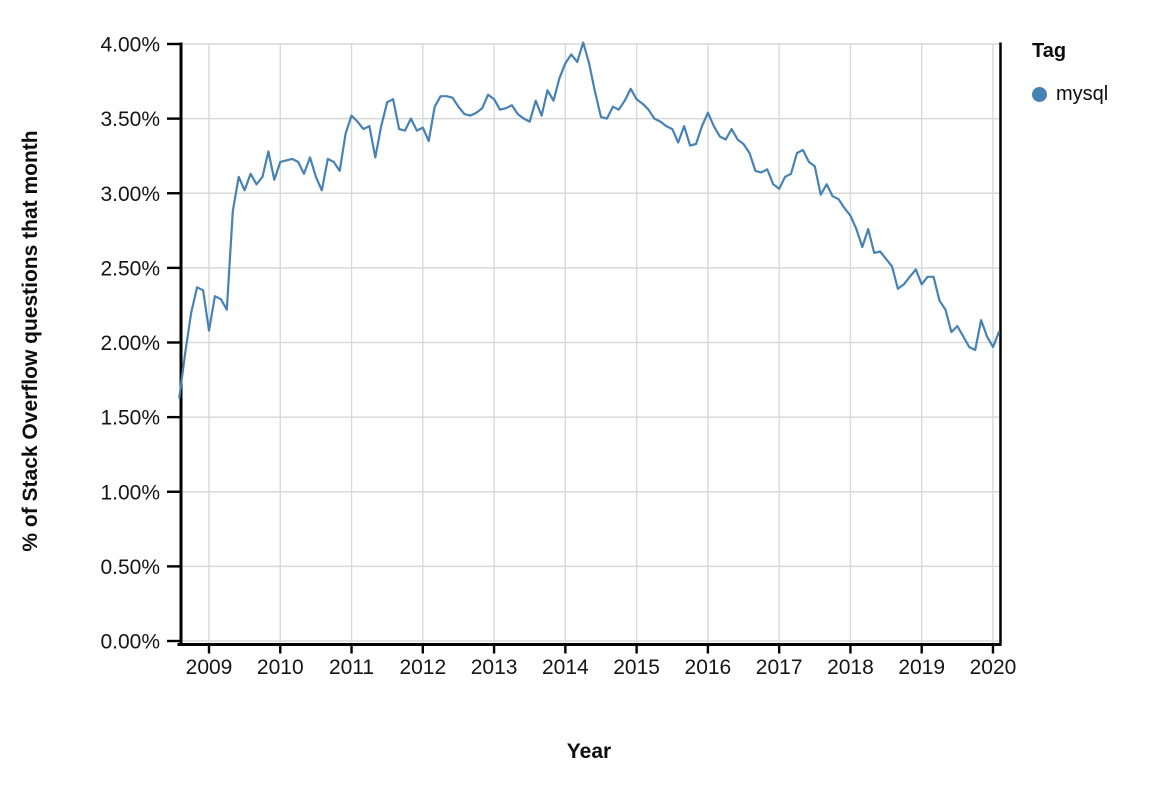 The image size is (1160, 788). Describe the element at coordinates (1070, 73) in the screenshot. I see `legend: Tag mysql` at that location.